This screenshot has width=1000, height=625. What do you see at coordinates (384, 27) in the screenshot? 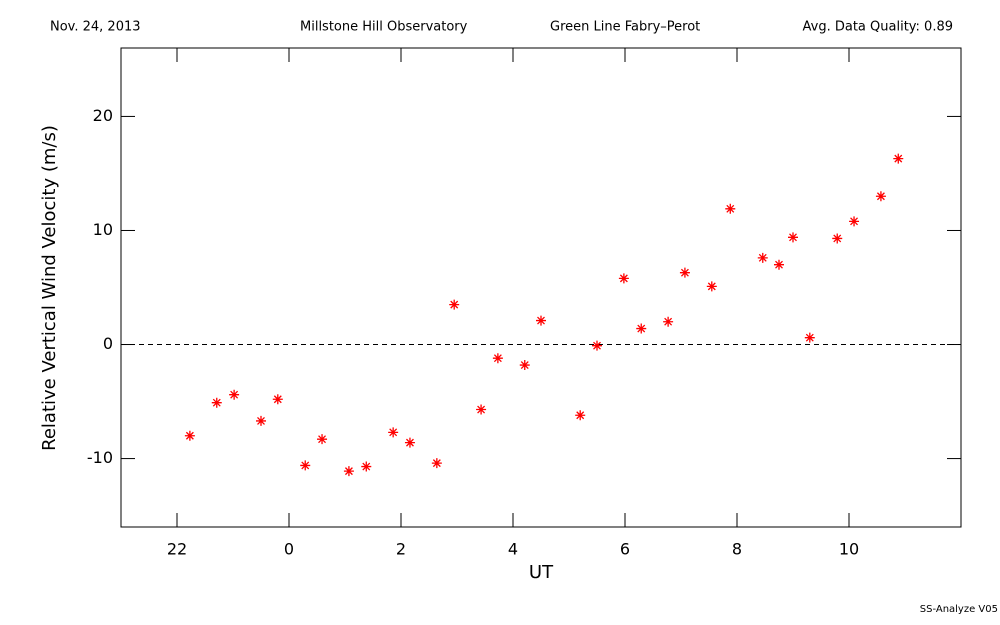
I see `observatory: Millstone Hill Observatory` at bounding box center [384, 27].